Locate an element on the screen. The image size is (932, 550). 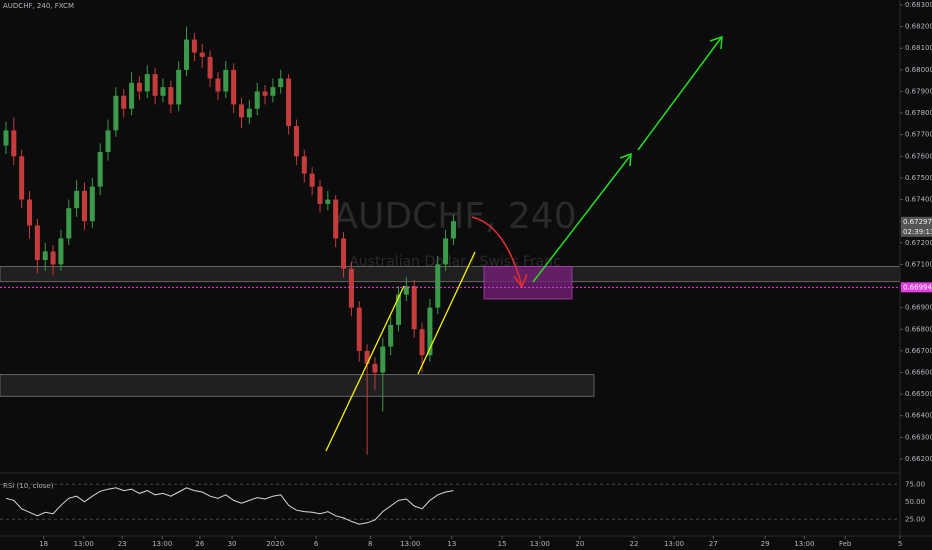
y-tick-label: 0.67700 is located at coordinates (918, 135).